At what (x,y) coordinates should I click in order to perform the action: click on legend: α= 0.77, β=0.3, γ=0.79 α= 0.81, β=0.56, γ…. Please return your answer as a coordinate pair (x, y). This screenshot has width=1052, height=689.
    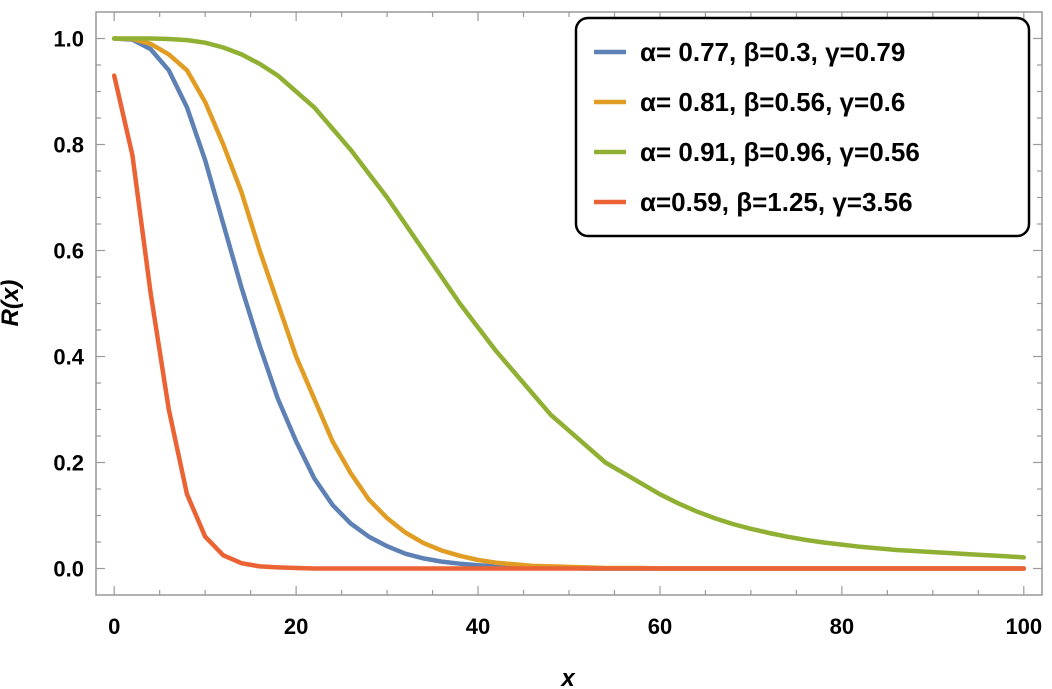
    Looking at the image, I should click on (802, 127).